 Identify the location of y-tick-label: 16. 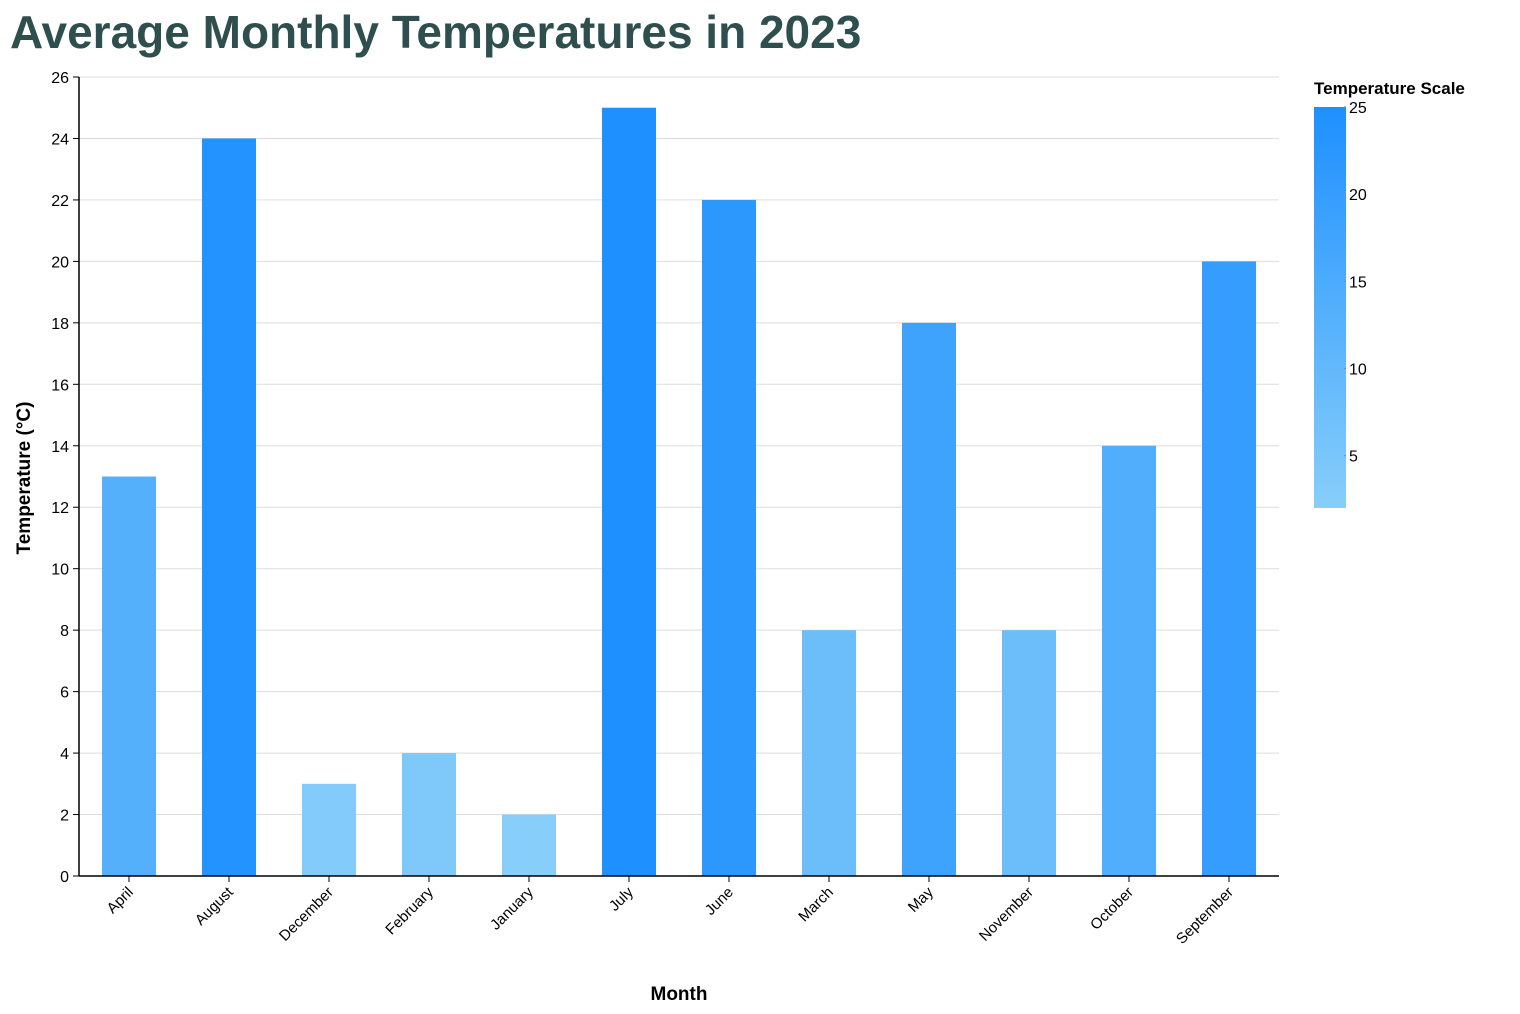
(60, 385).